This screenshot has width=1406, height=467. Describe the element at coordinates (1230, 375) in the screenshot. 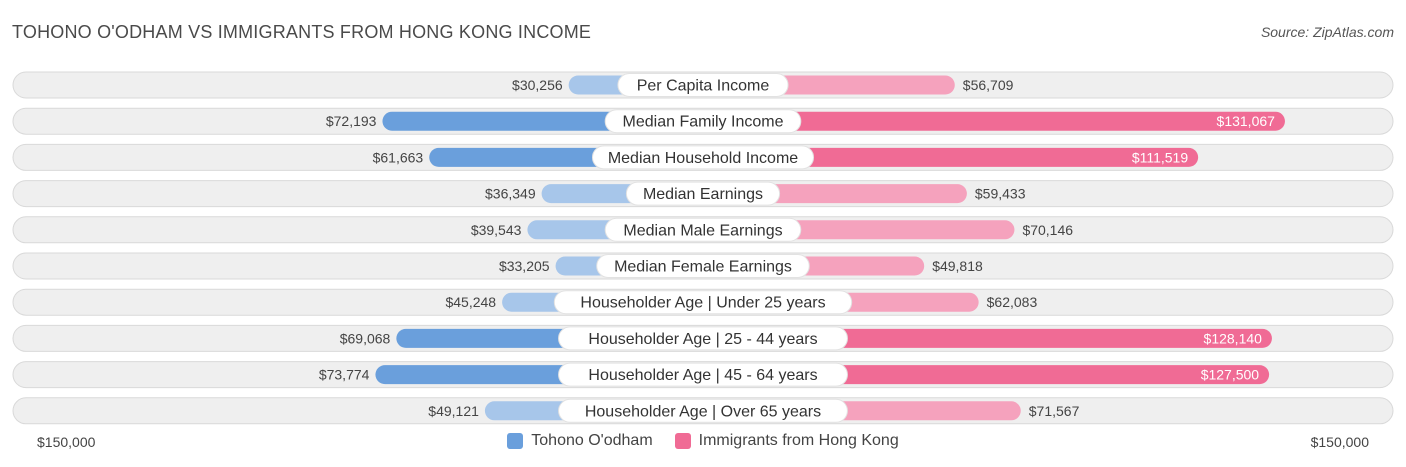

I see `value-label-hong-kong: $127,500` at that location.